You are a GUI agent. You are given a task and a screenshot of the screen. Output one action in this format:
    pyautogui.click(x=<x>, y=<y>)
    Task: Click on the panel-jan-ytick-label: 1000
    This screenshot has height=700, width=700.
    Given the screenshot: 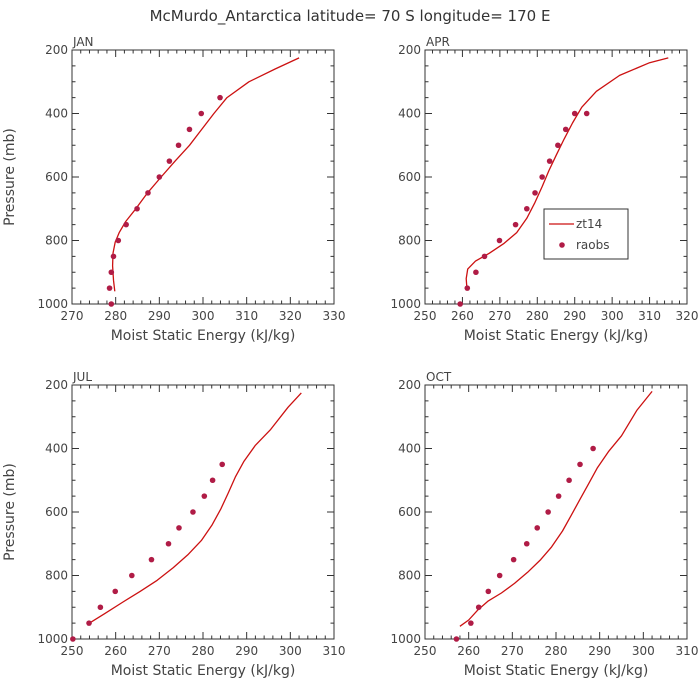 What is the action you would take?
    pyautogui.click(x=52, y=304)
    